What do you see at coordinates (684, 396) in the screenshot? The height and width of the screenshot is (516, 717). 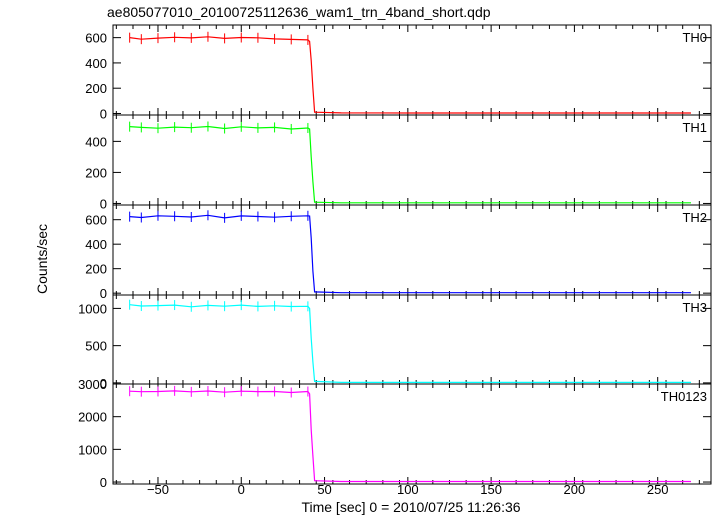 I see `panel-label: TH0123` at bounding box center [684, 396].